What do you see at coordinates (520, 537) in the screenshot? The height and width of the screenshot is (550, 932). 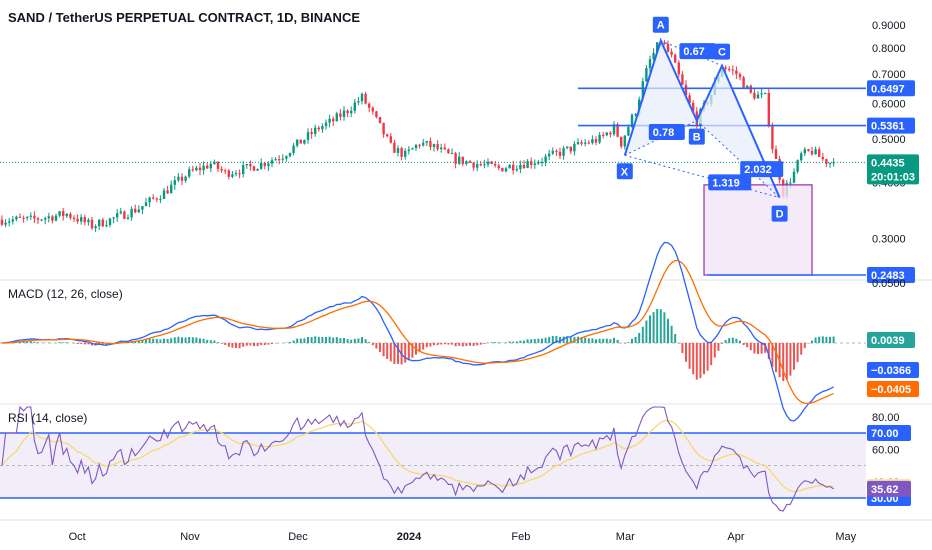 I see `time-axis-label: Feb` at bounding box center [520, 537].